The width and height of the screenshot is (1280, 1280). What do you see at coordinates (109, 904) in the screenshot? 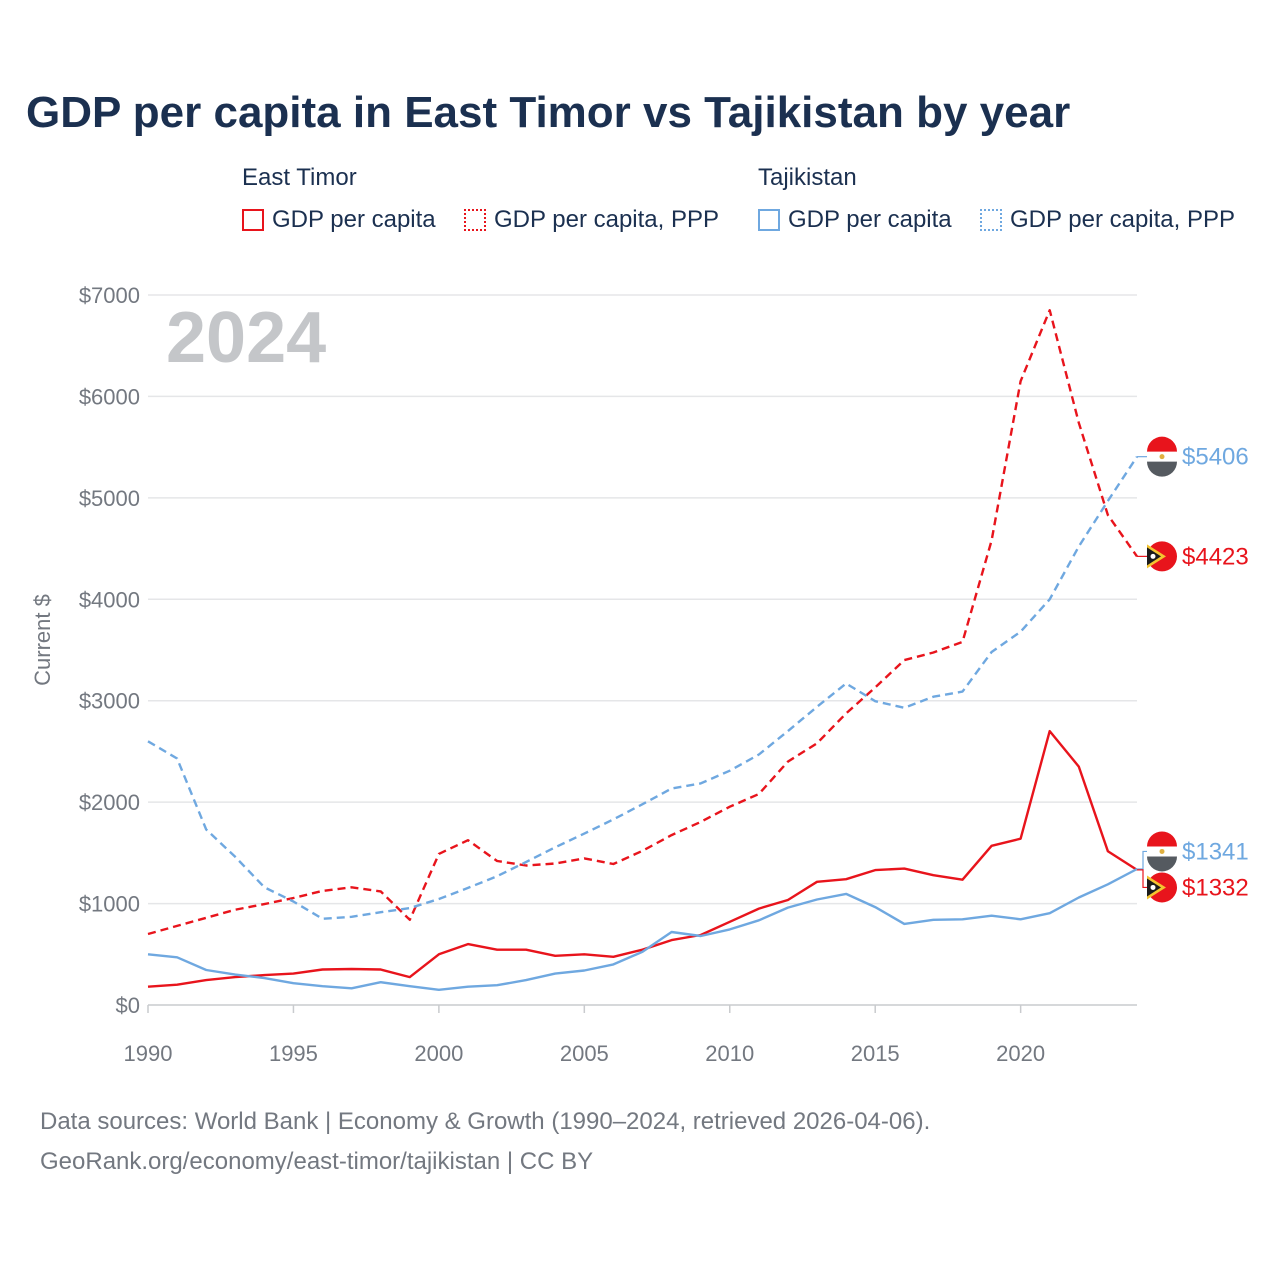
I see `y-tick-label: $1000` at bounding box center [109, 904].